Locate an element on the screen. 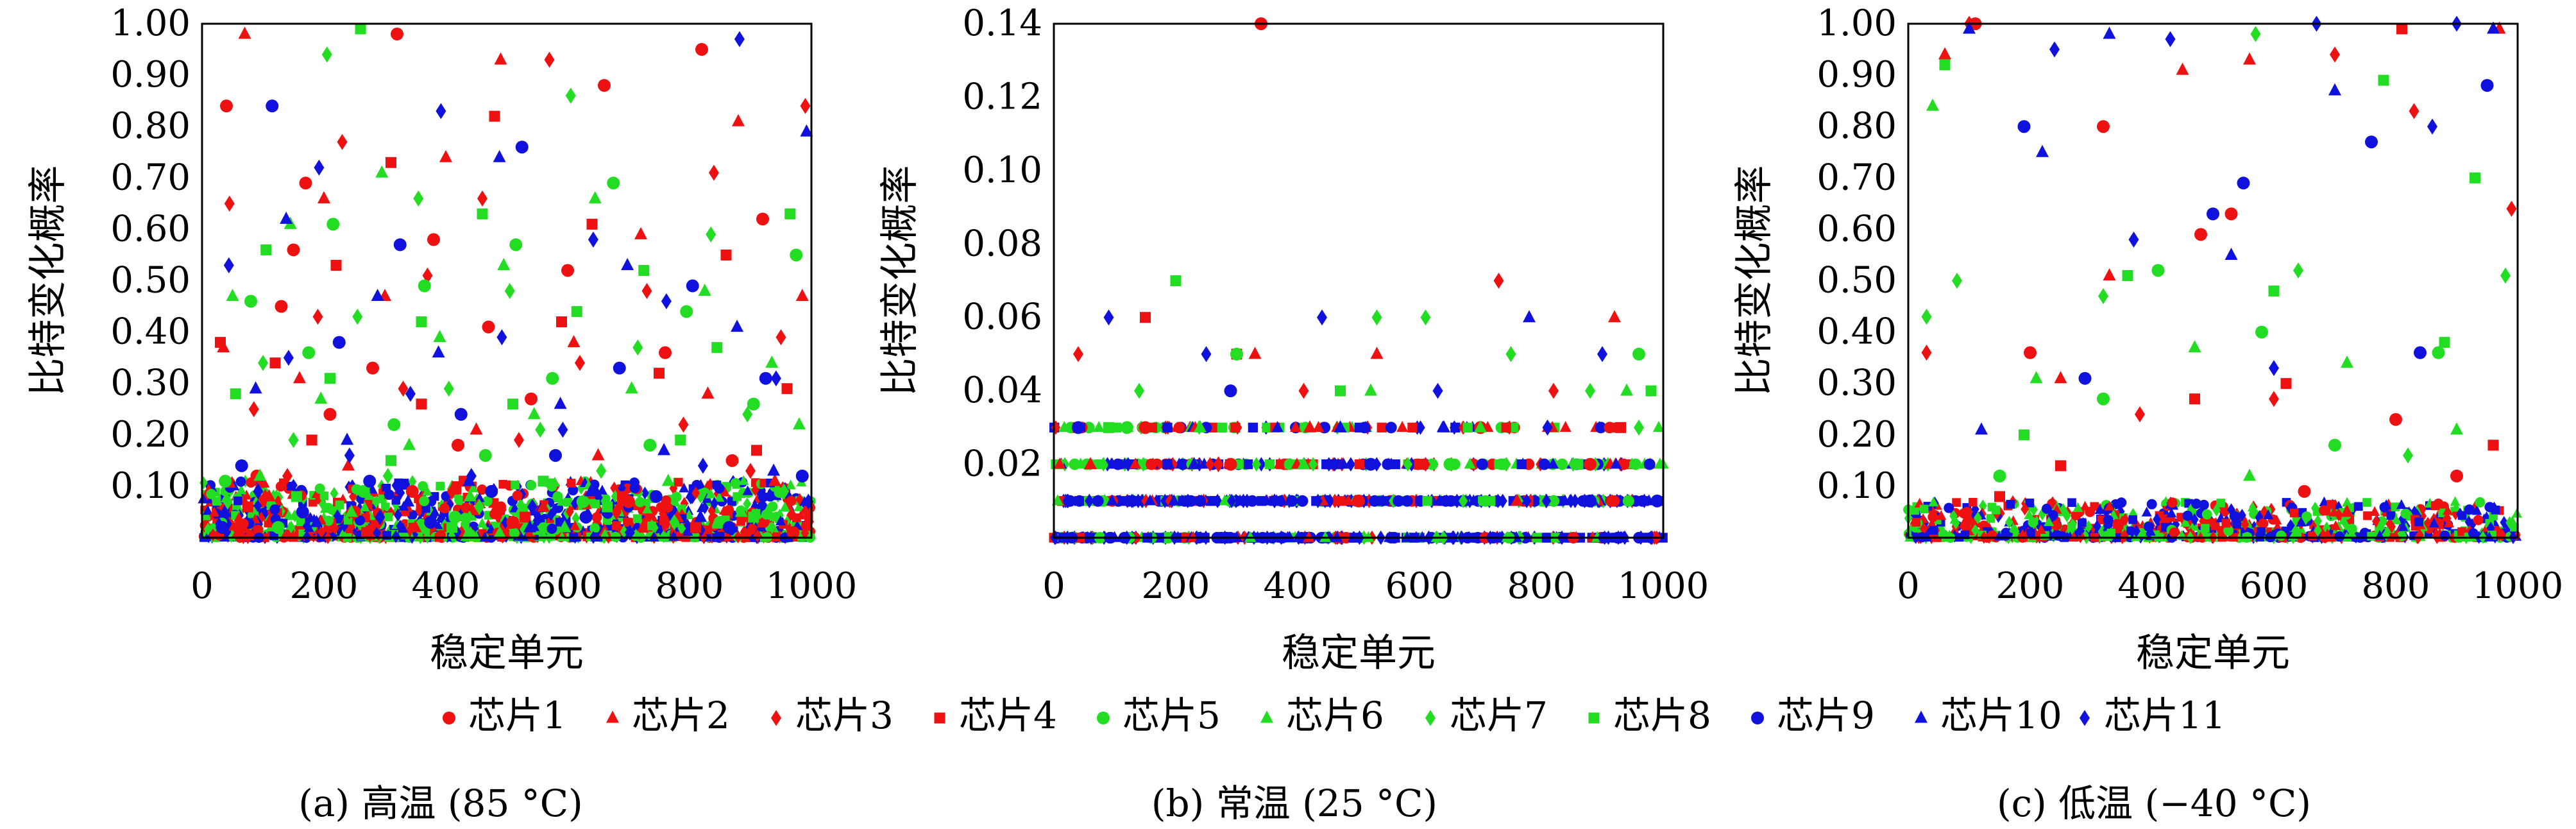  x-tick-label: 200 is located at coordinates (2030, 586).